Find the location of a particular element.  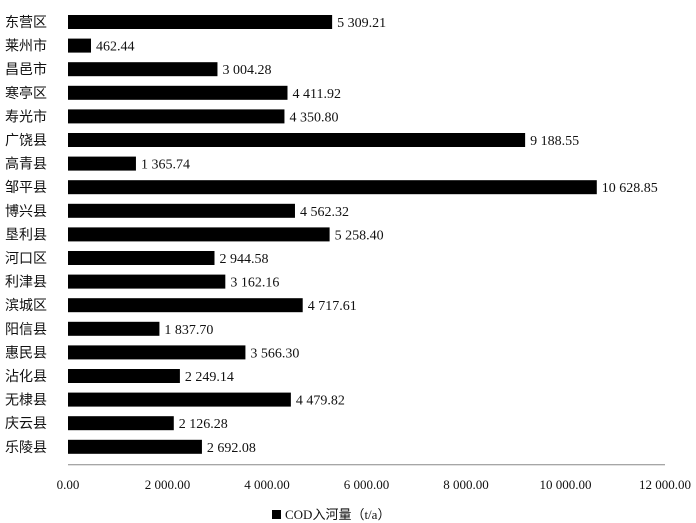

category-label: 广饶县 is located at coordinates (26, 141).